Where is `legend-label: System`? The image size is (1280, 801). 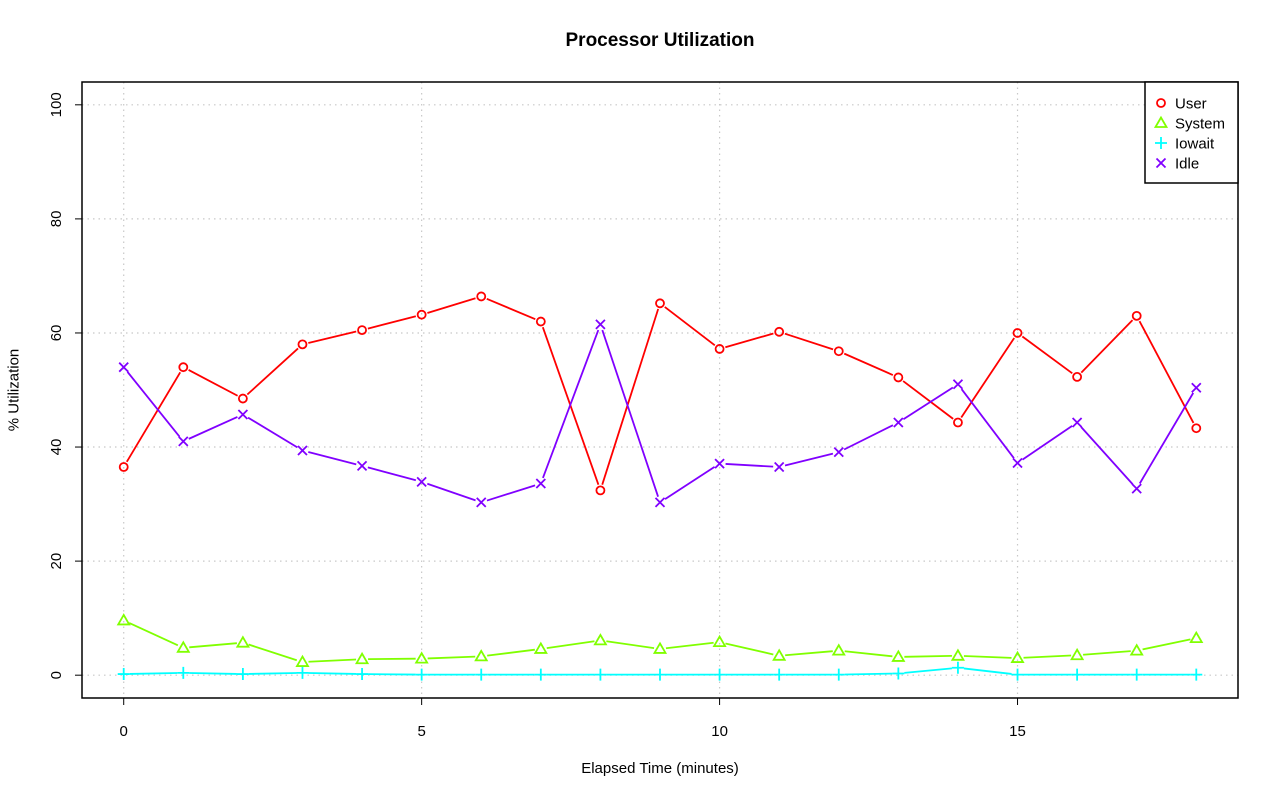 legend-label: System is located at coordinates (1200, 123).